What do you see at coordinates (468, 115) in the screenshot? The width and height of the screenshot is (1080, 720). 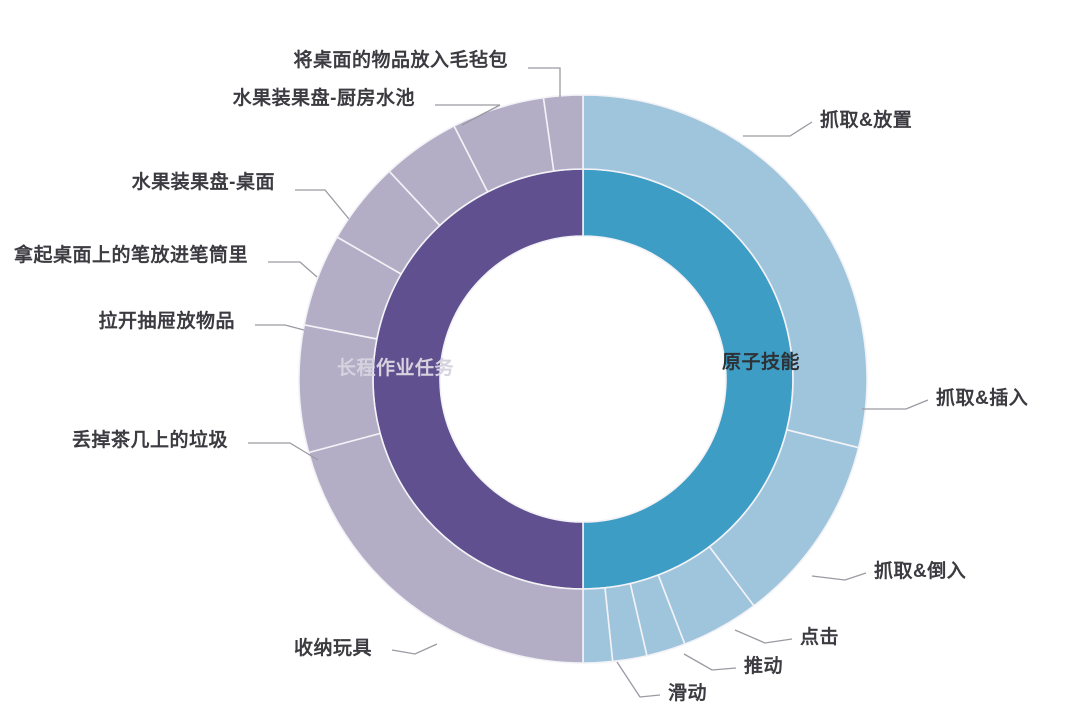 I see `leader-line-fruit-plate-kitchen-sink` at bounding box center [468, 115].